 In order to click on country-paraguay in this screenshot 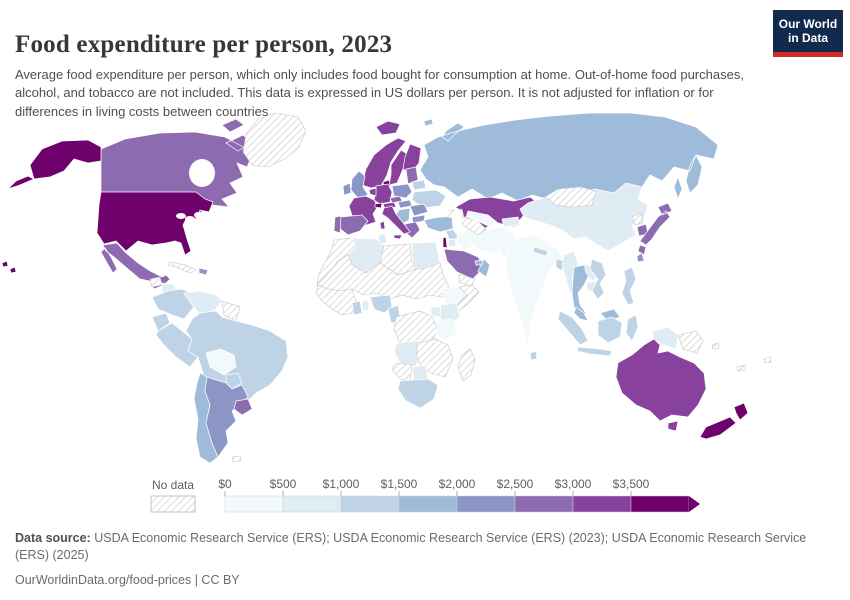, I will do `click(234, 381)`.